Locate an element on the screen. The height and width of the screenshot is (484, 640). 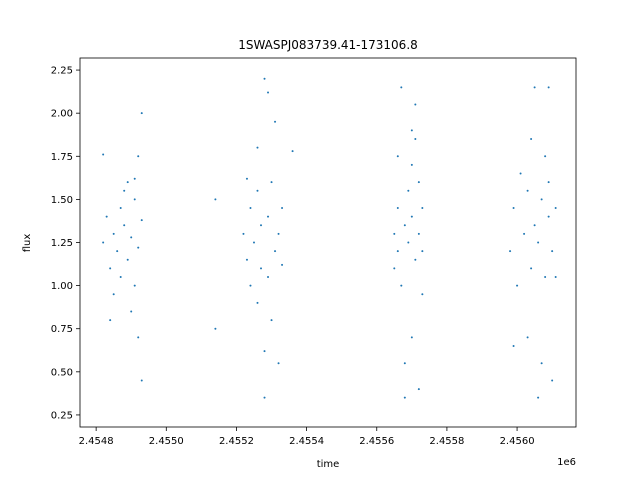
y-tick-label: 0.75 is located at coordinates (62, 329).